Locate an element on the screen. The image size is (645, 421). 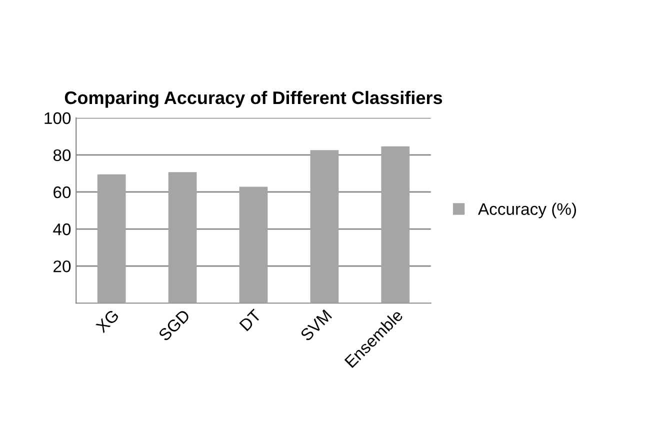
x-tick-label: XG is located at coordinates (107, 321).